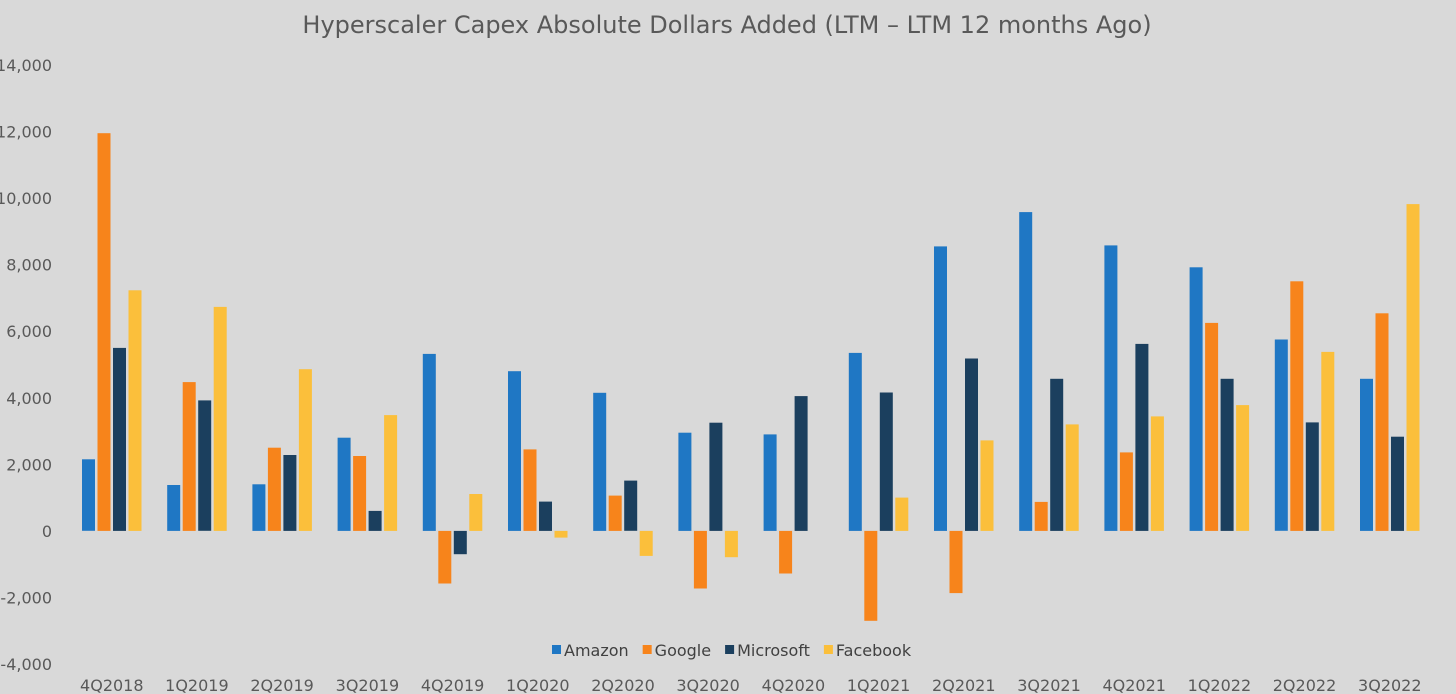 The width and height of the screenshot is (1456, 694). Describe the element at coordinates (956, 562) in the screenshot. I see `bar-google-2q2021` at that location.